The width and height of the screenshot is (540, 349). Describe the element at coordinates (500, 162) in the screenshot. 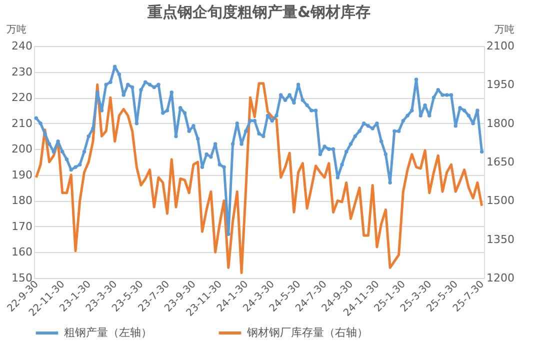

I see `y2-tick-label: 1650` at that location.